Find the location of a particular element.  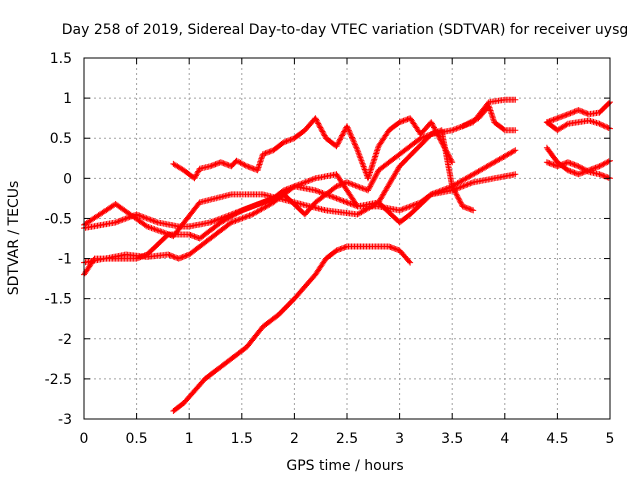

x-tick-label: 4 is located at coordinates (504, 439).